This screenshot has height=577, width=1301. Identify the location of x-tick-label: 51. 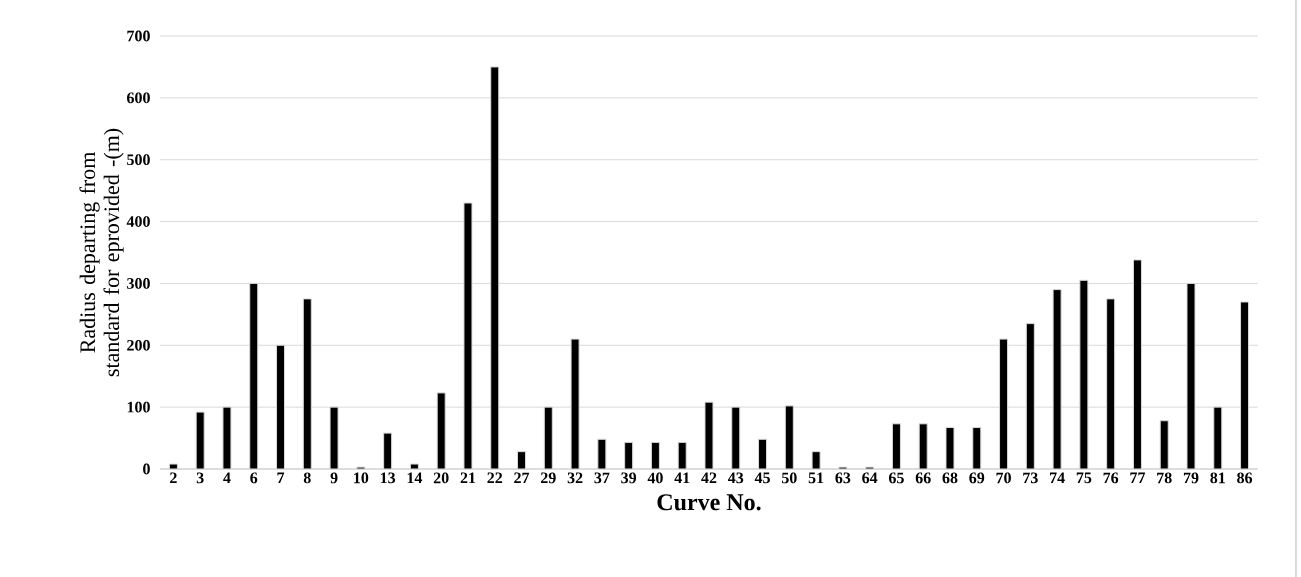
(816, 478).